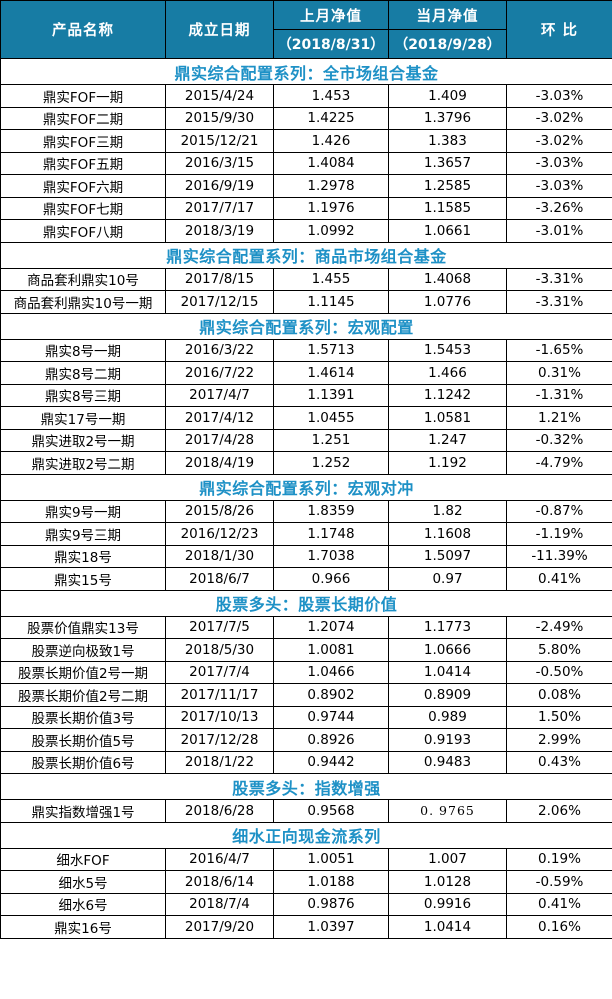 The width and height of the screenshot is (612, 999). I want to click on curr-nav-cell: 1.0776, so click(447, 302).